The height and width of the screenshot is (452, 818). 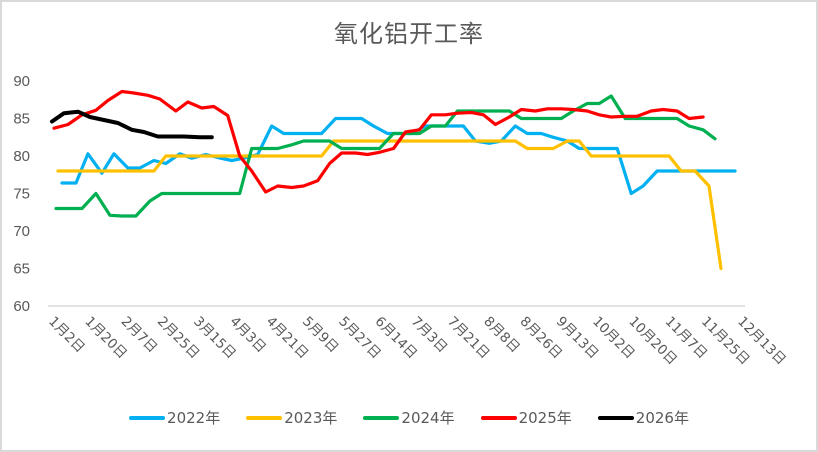 I want to click on legend-label: 2022年, so click(x=194, y=418).